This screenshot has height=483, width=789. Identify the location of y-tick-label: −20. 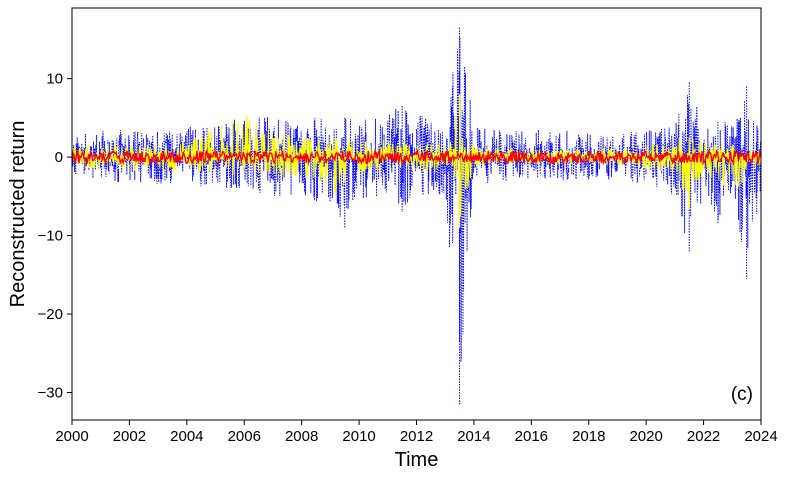
(50, 314).